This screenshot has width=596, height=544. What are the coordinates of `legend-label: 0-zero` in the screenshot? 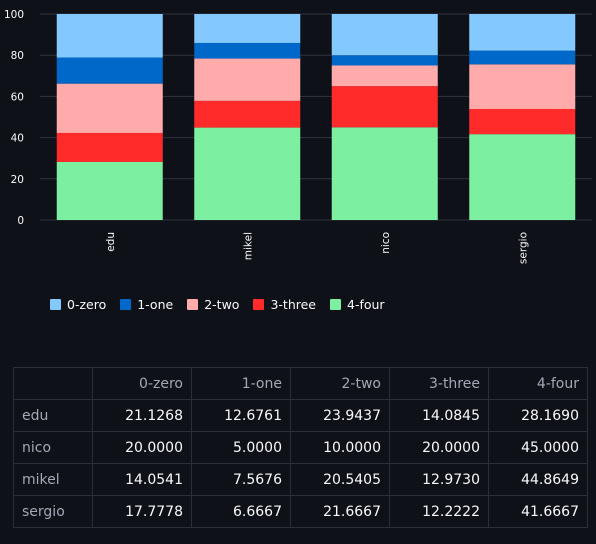 It's located at (87, 304).